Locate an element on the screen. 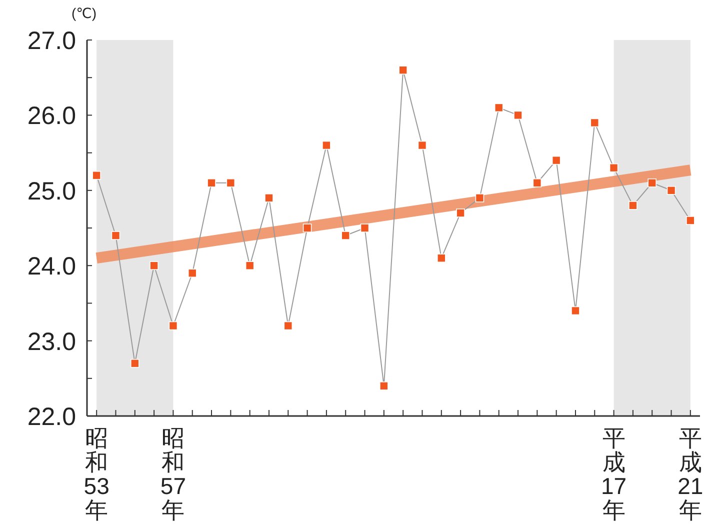 The width and height of the screenshot is (715, 529). y-axis-title: (℃) is located at coordinates (84, 13).